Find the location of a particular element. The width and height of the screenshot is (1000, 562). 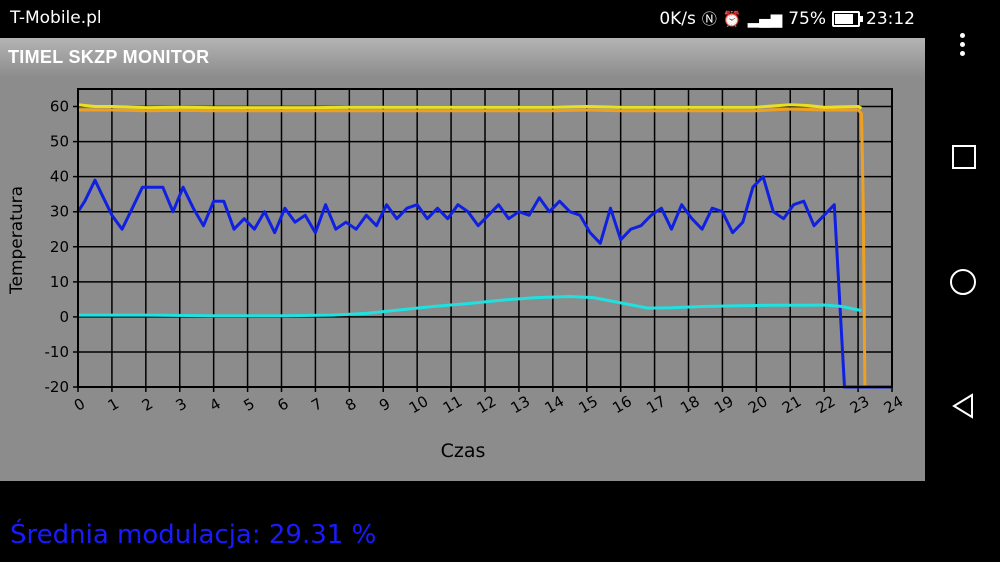

x-tick-label: 15 is located at coordinates (588, 404).